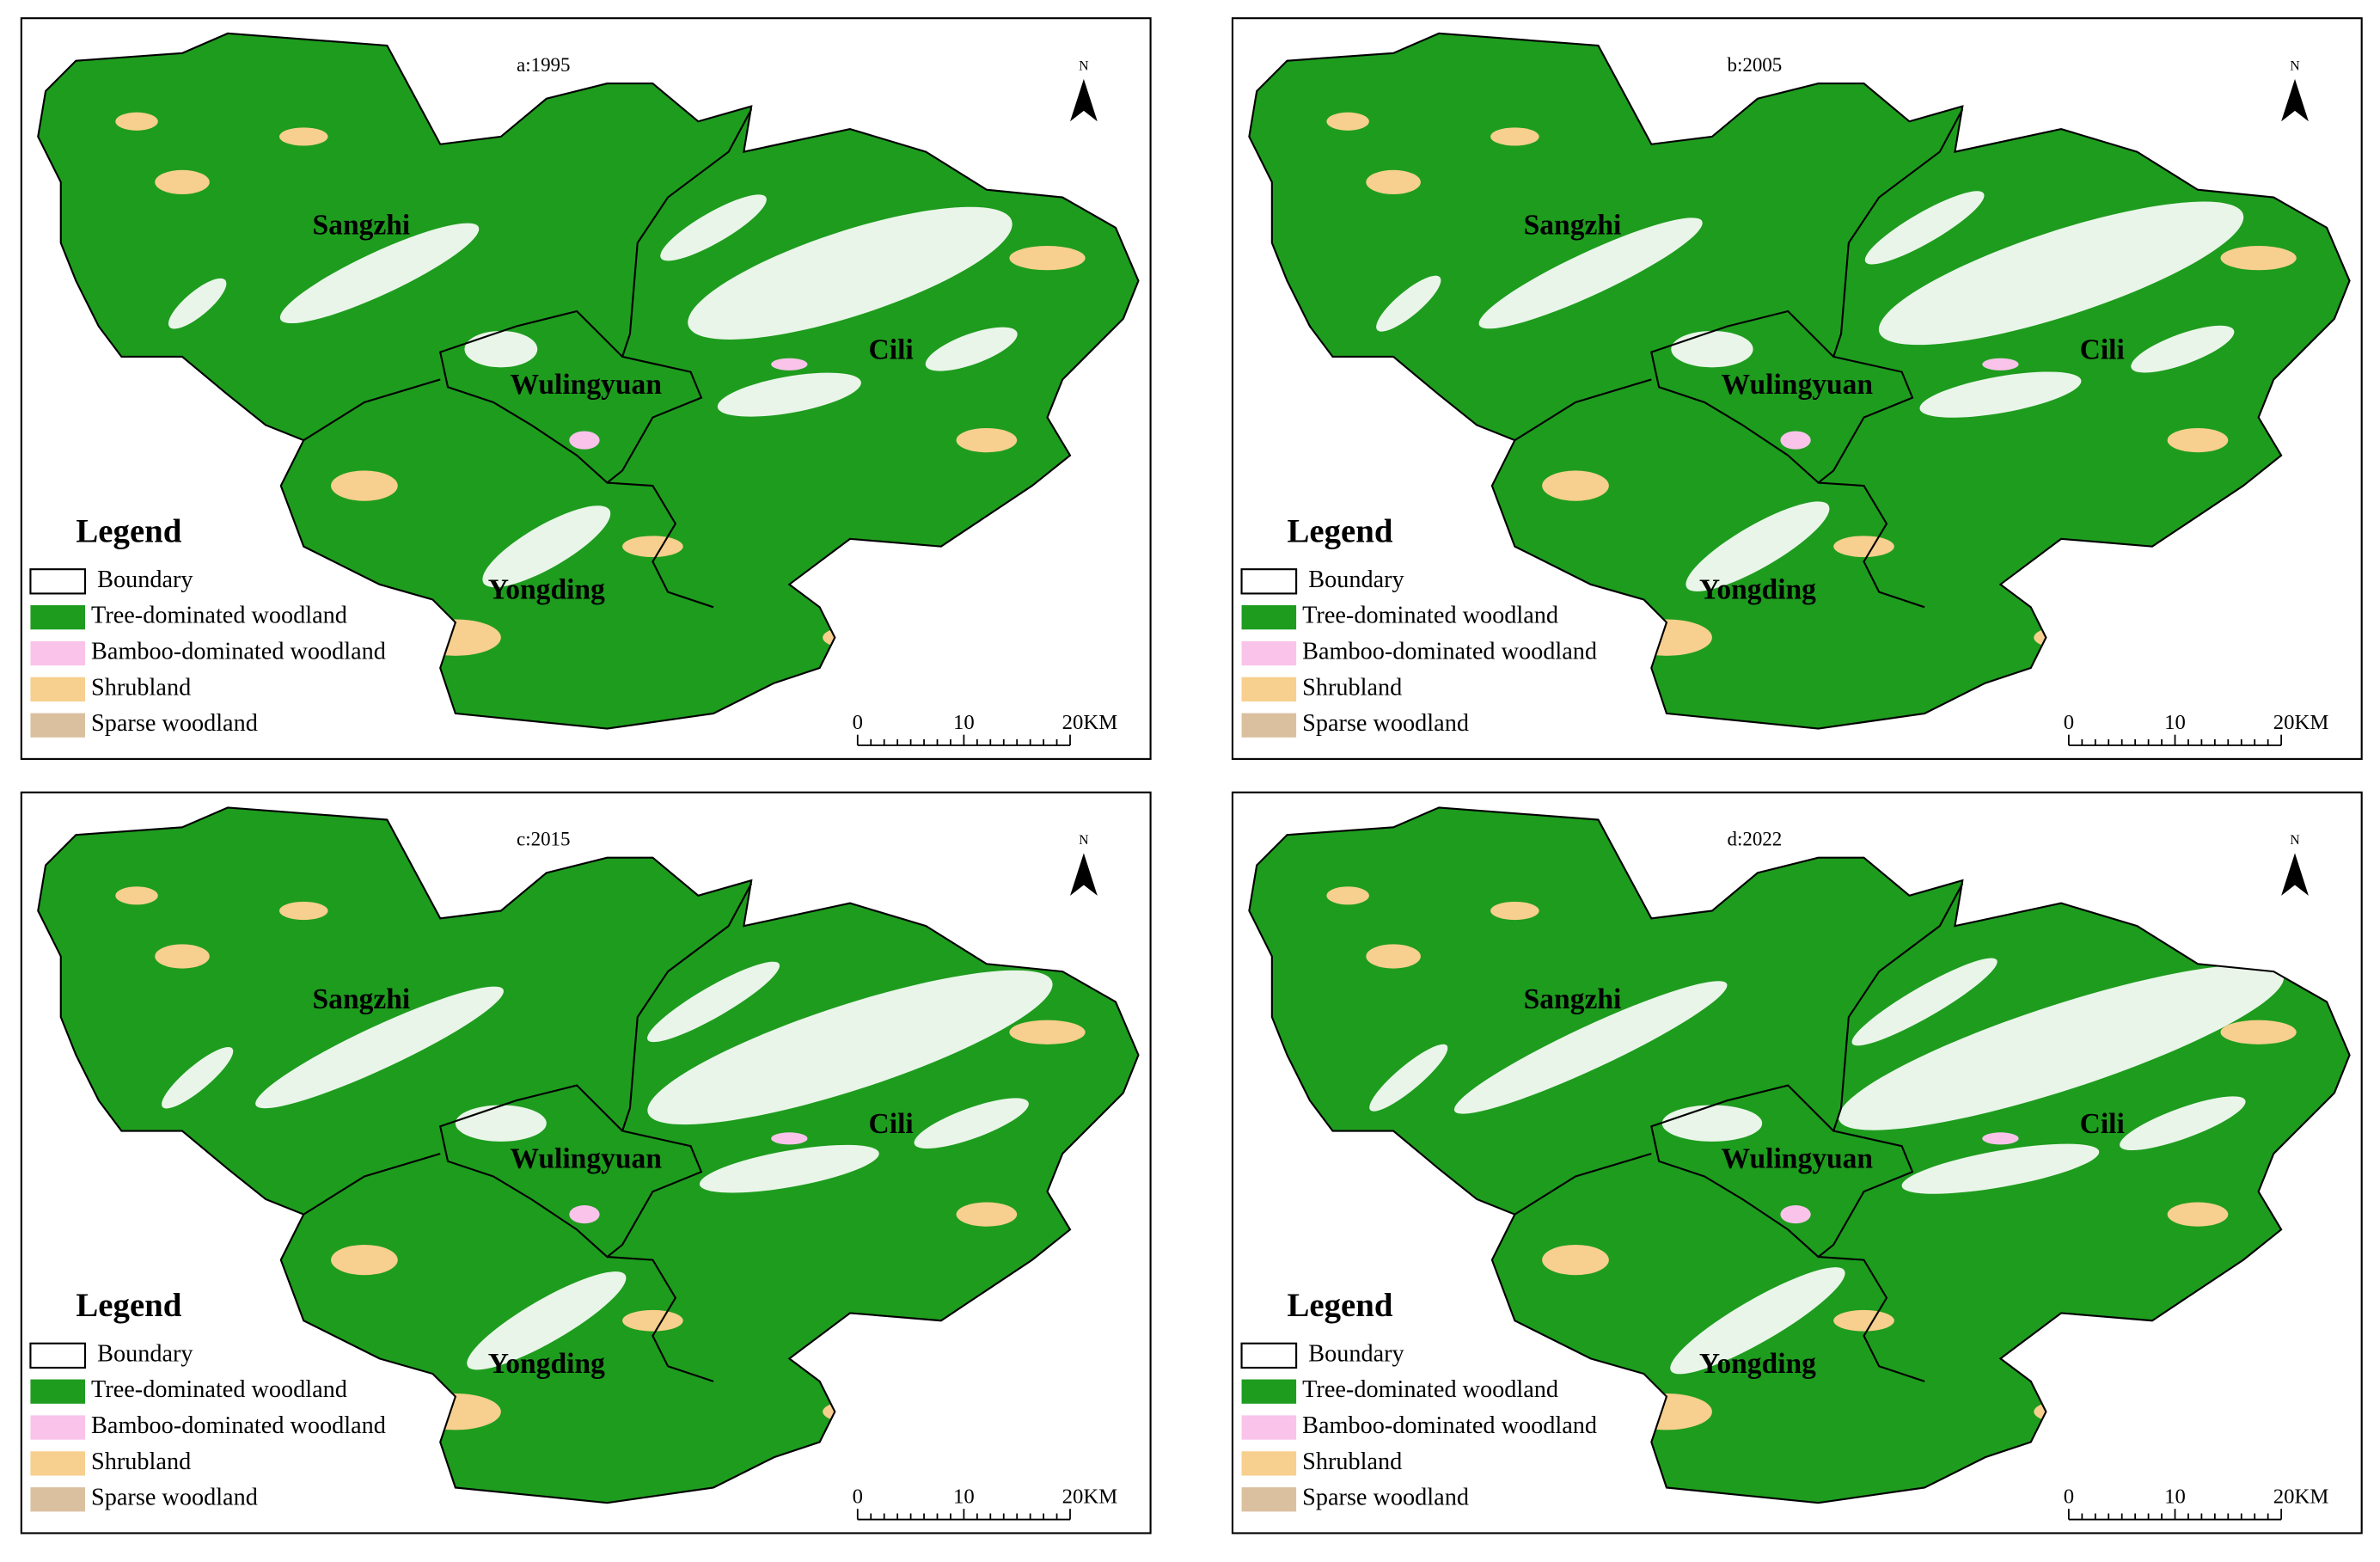  What do you see at coordinates (1757, 1364) in the screenshot?
I see `region-label: Yongding` at bounding box center [1757, 1364].